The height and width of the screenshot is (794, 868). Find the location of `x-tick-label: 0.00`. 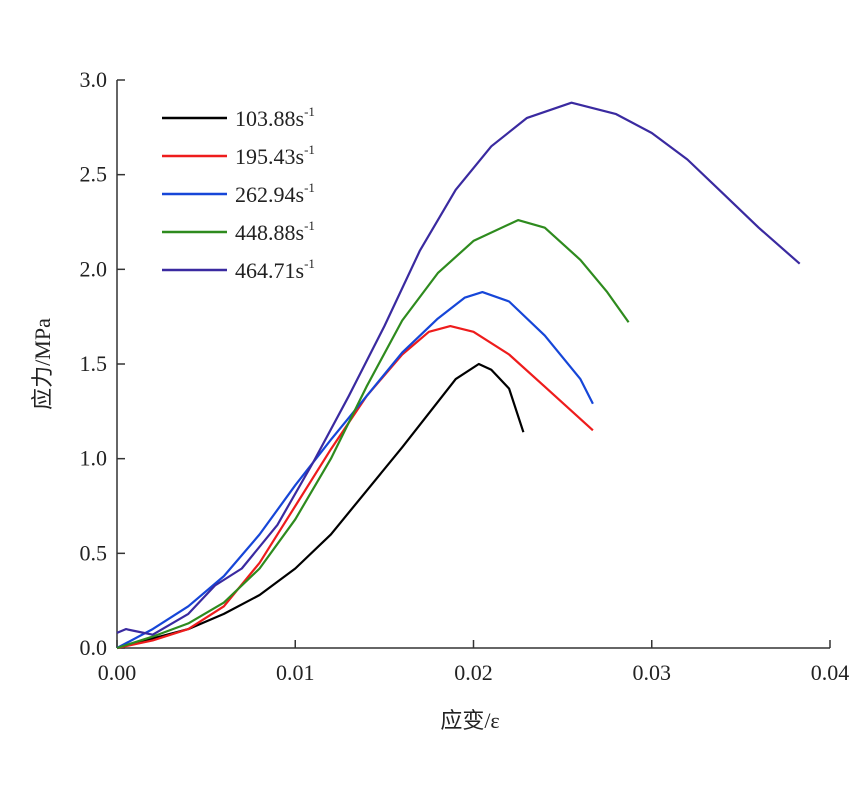

x-tick-label: 0.00 is located at coordinates (117, 672).